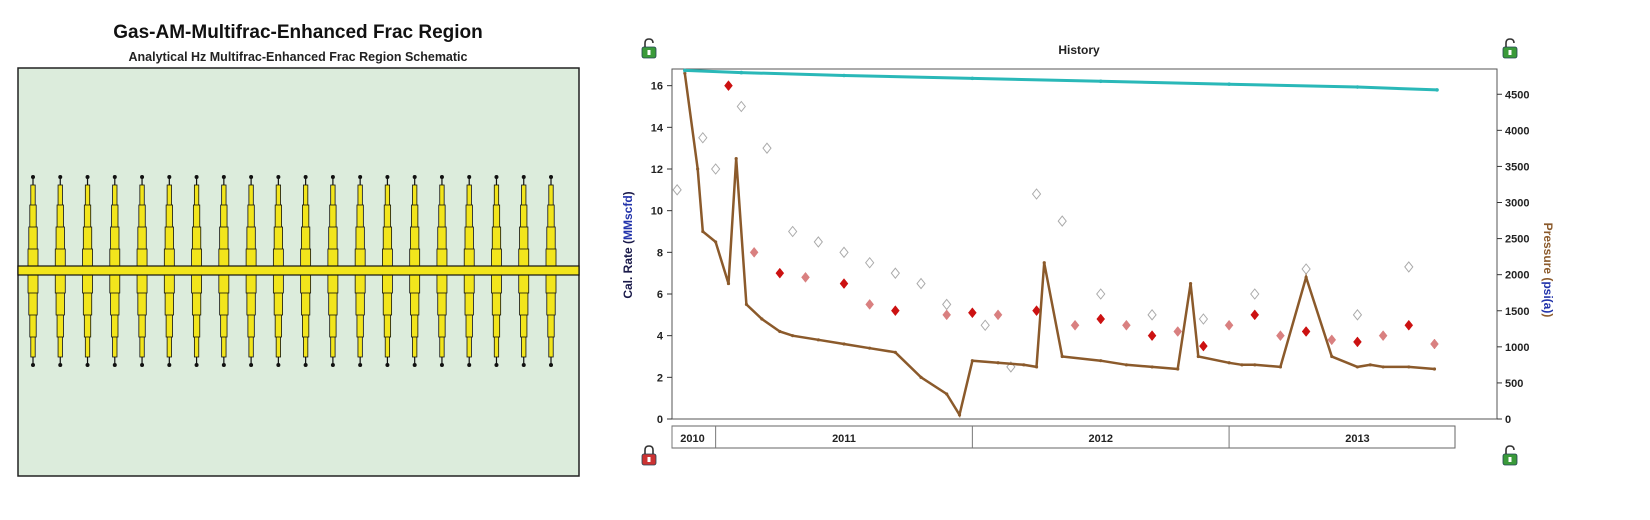  What do you see at coordinates (660, 378) in the screenshot?
I see `y-tick-label: 2` at bounding box center [660, 378].